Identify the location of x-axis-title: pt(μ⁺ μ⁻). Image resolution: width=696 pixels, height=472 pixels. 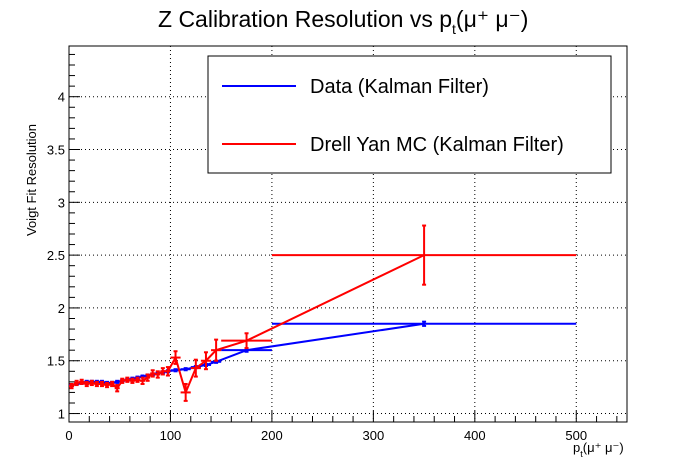
(598, 449).